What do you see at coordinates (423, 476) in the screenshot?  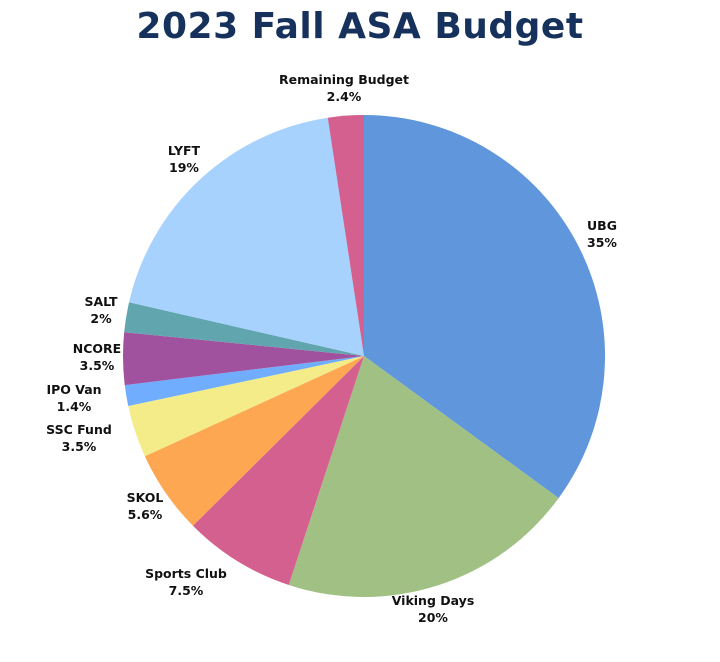 I see `pie-slice-viking-days` at bounding box center [423, 476].